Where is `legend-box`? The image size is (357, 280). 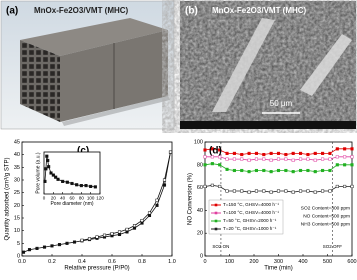 legend-box is located at coordinates (246, 217).